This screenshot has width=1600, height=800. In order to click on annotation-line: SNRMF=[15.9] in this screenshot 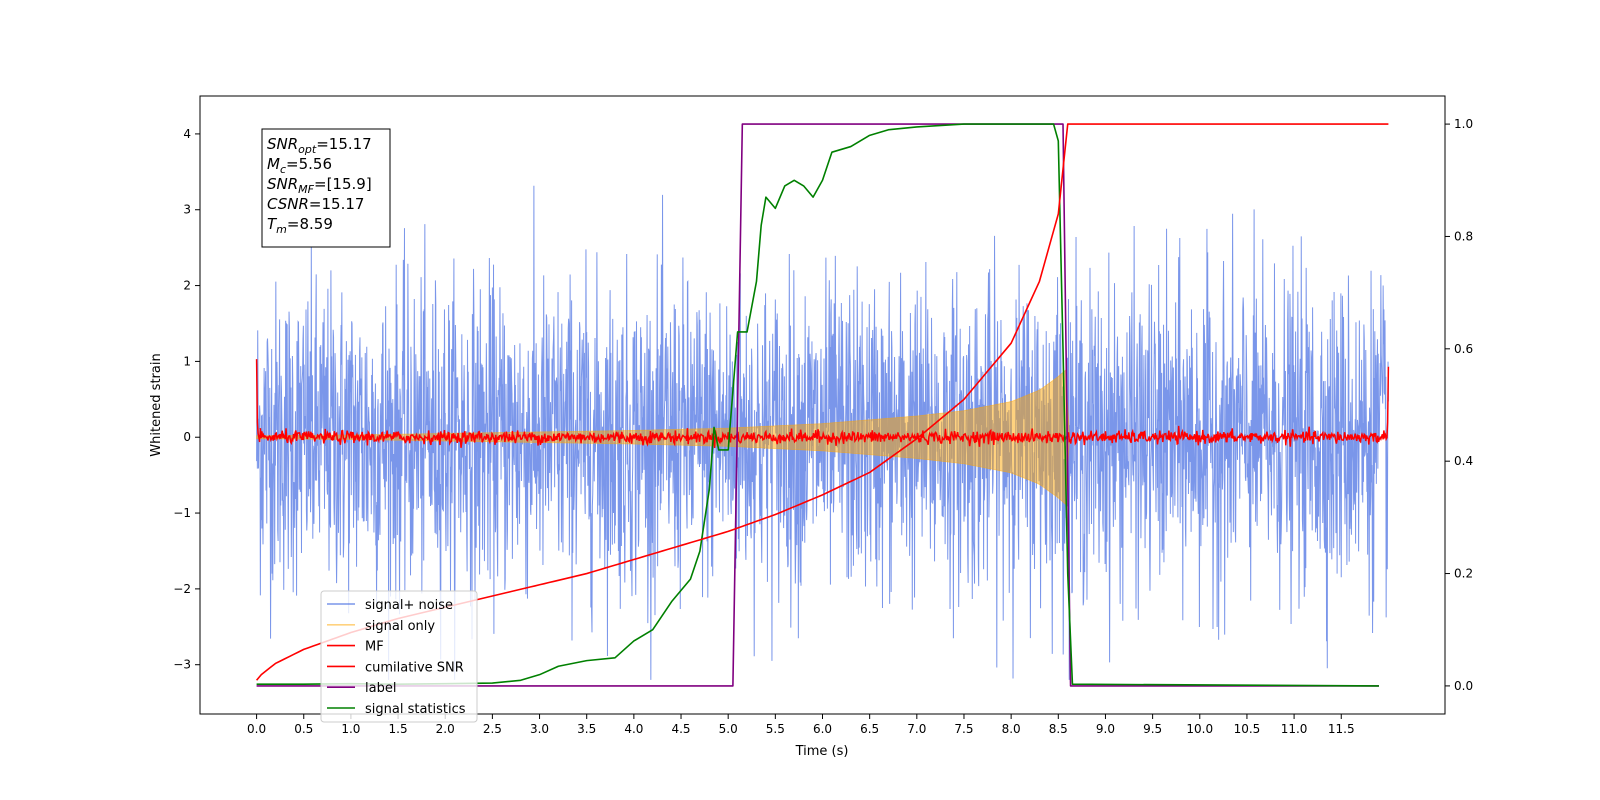, I will do `click(319, 185)`.